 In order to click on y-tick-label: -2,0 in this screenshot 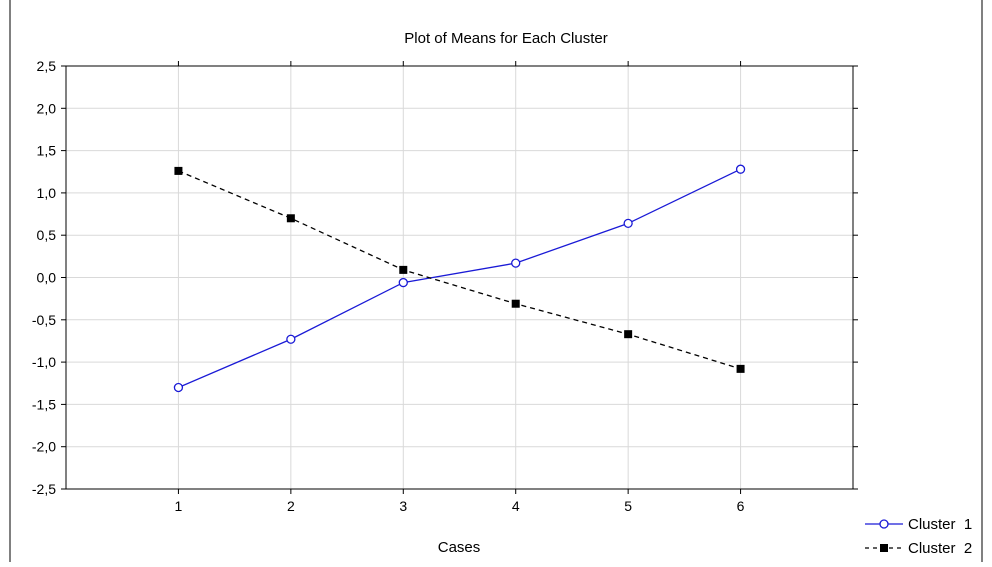, I will do `click(44, 447)`.